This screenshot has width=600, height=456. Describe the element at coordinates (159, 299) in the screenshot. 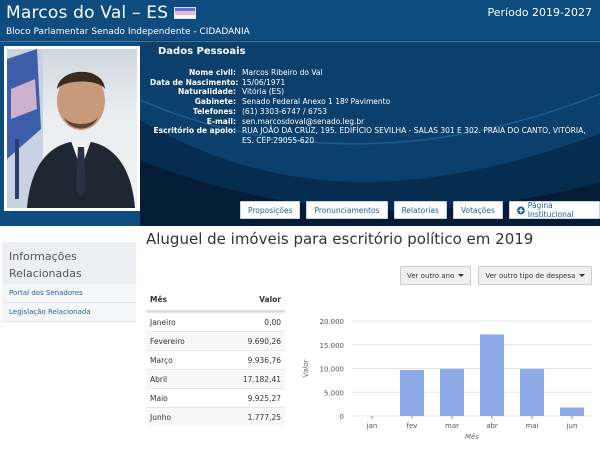

I see `header-month: Mês` at that location.